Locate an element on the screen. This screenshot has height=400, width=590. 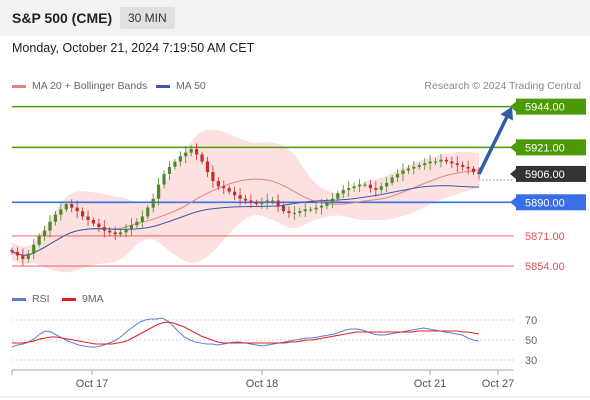
legend-rsi: RSI is located at coordinates (31, 299).